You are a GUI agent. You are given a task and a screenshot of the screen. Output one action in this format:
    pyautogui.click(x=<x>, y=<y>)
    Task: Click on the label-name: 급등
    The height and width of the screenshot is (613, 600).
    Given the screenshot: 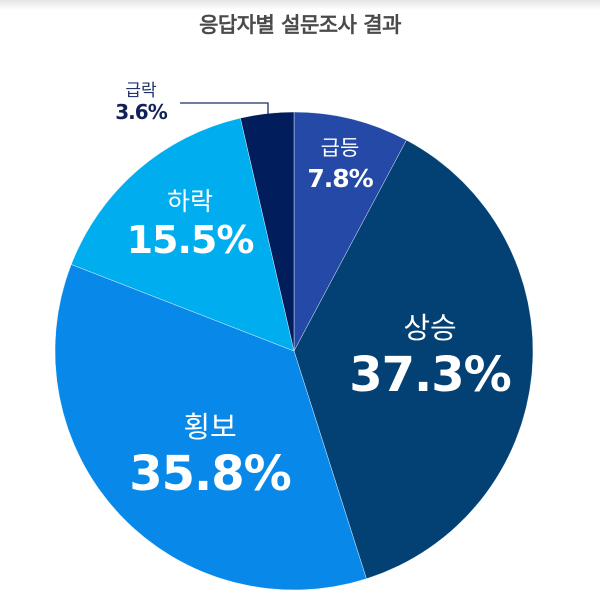 What is the action you would take?
    pyautogui.click(x=340, y=148)
    